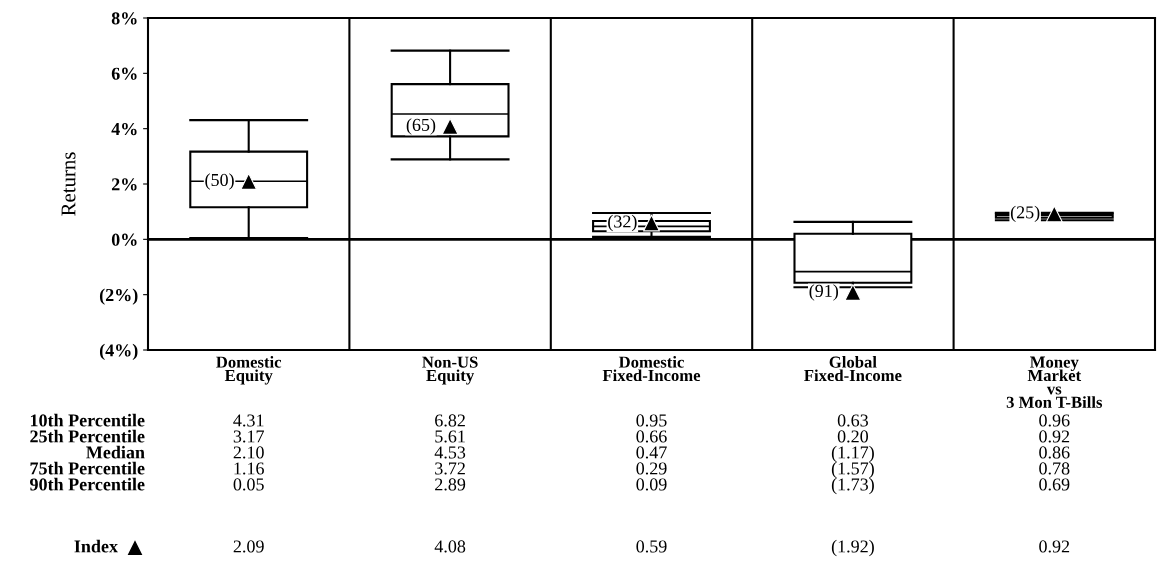 The height and width of the screenshot is (582, 1159). What do you see at coordinates (651, 468) in the screenshot?
I see `text: 0.29` at bounding box center [651, 468].